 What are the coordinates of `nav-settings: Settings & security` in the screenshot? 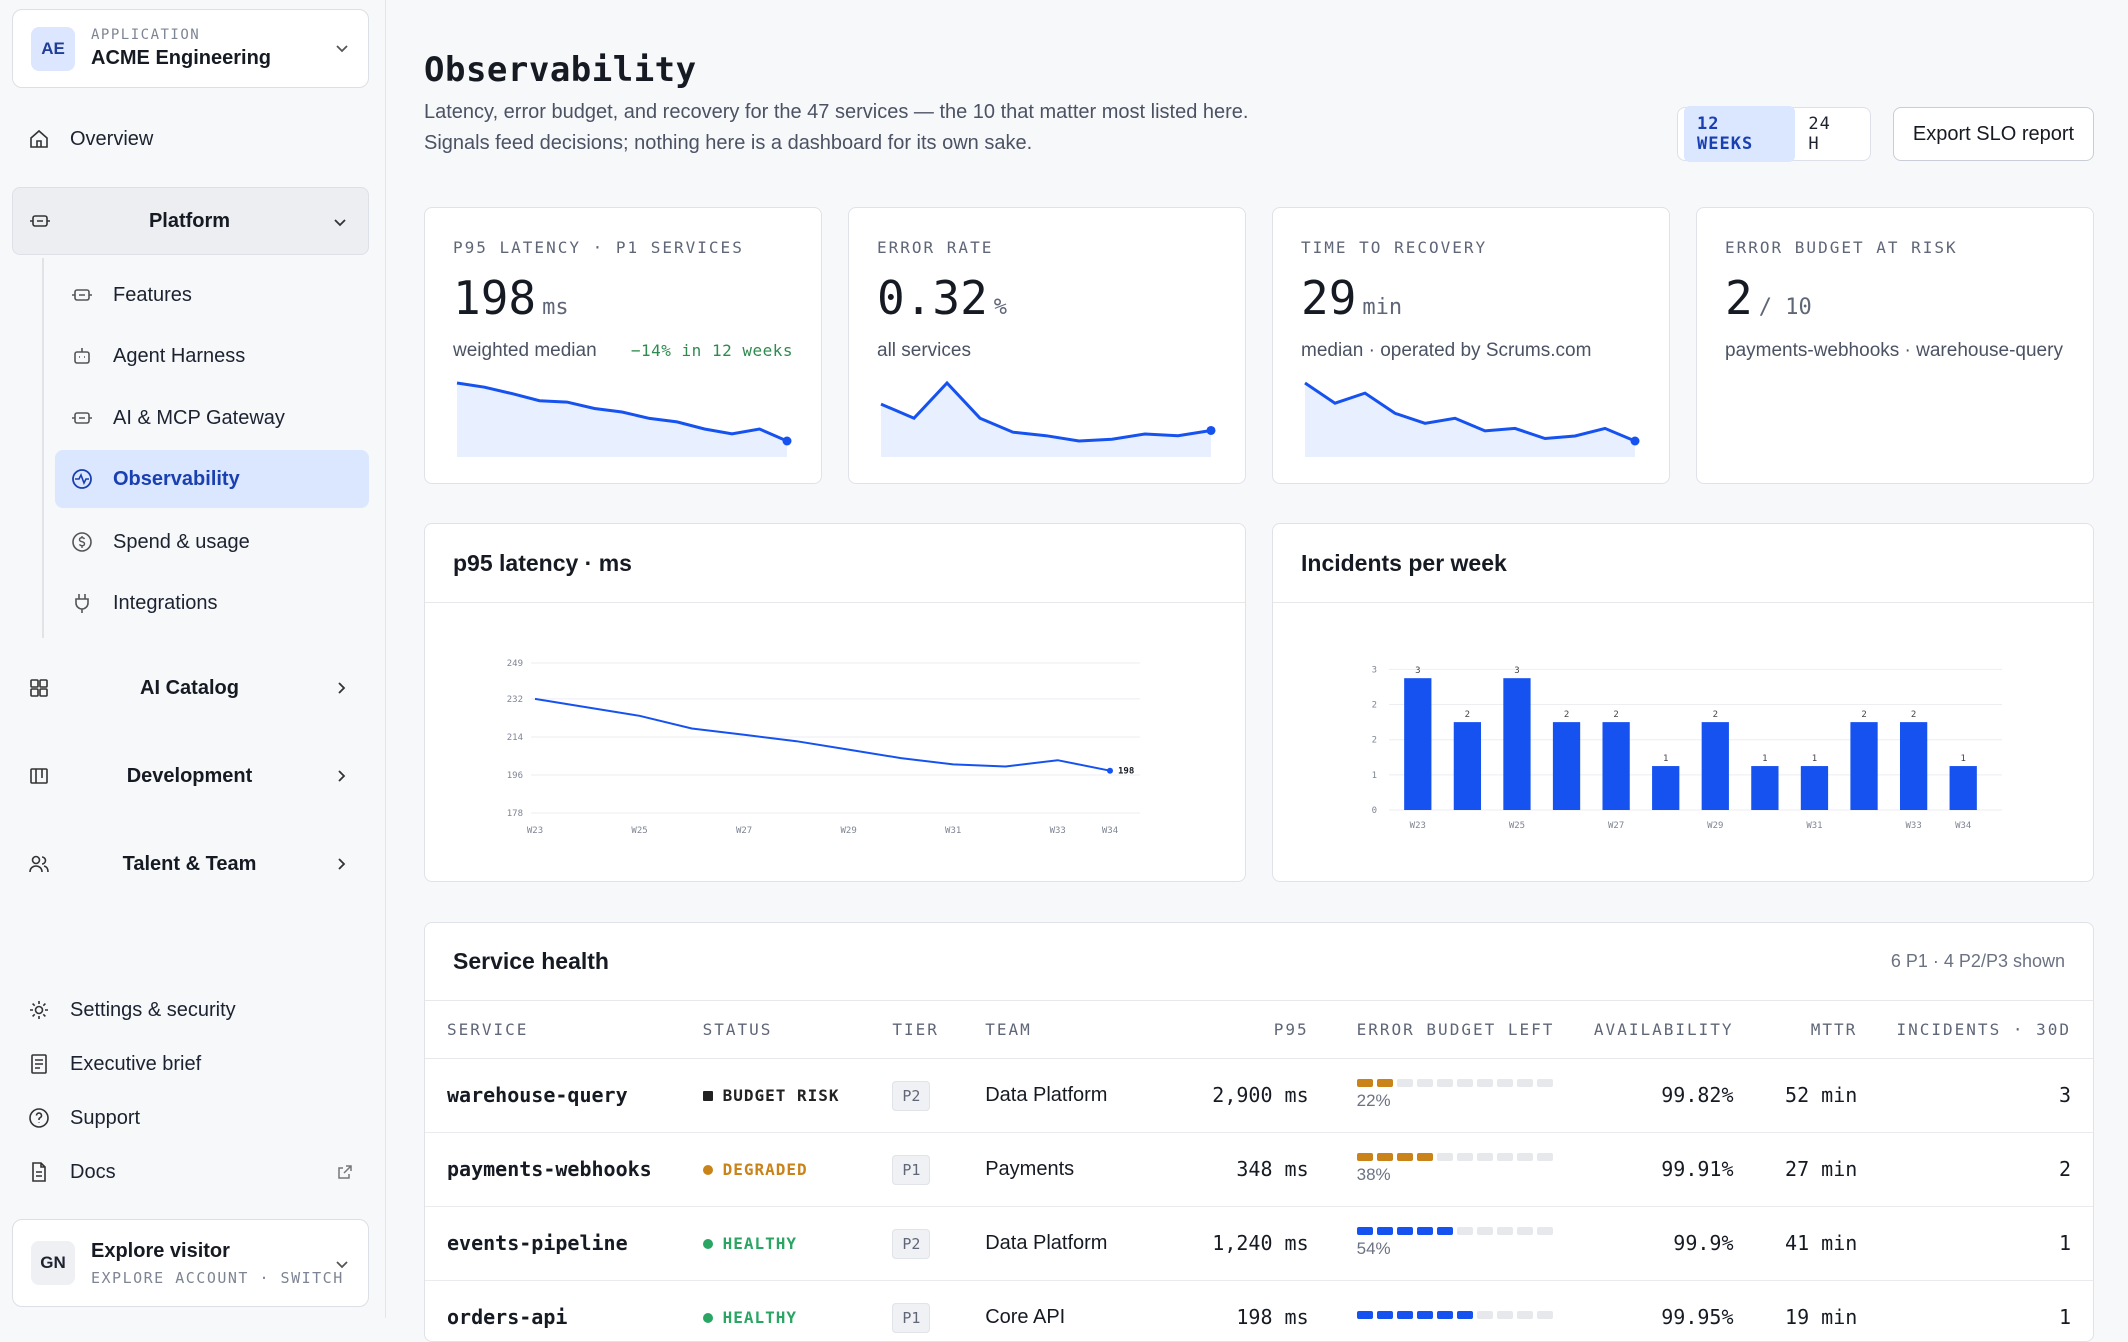 It's located at (190, 1010).